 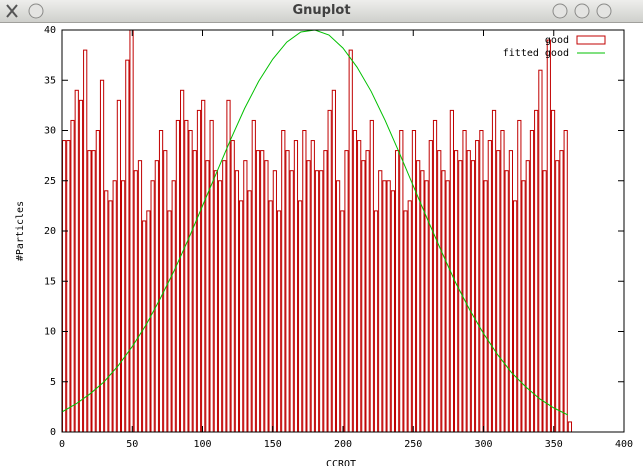 What do you see at coordinates (624, 444) in the screenshot?
I see `x-tick-label: 400` at bounding box center [624, 444].